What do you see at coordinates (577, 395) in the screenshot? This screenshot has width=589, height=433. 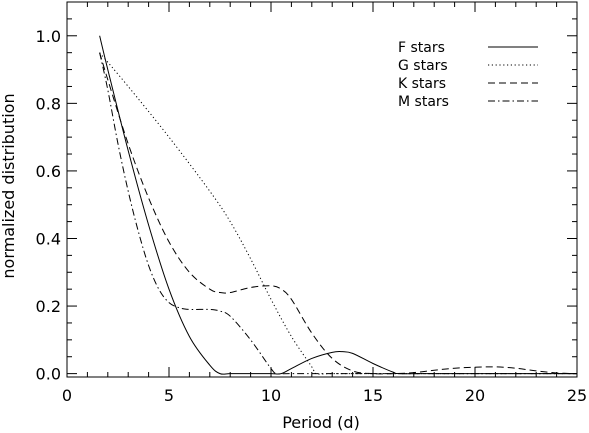 I see `x-tick-label: 25` at bounding box center [577, 395].